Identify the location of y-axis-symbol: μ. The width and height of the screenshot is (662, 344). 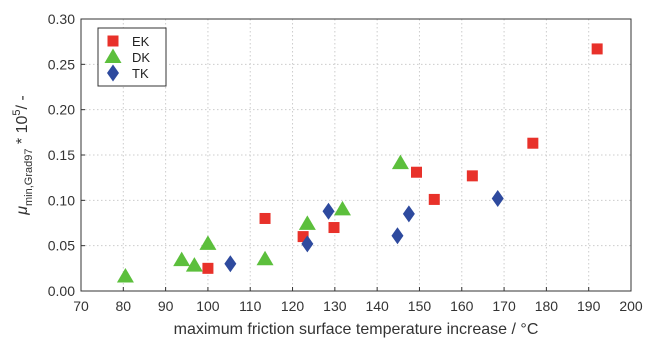
(22, 211).